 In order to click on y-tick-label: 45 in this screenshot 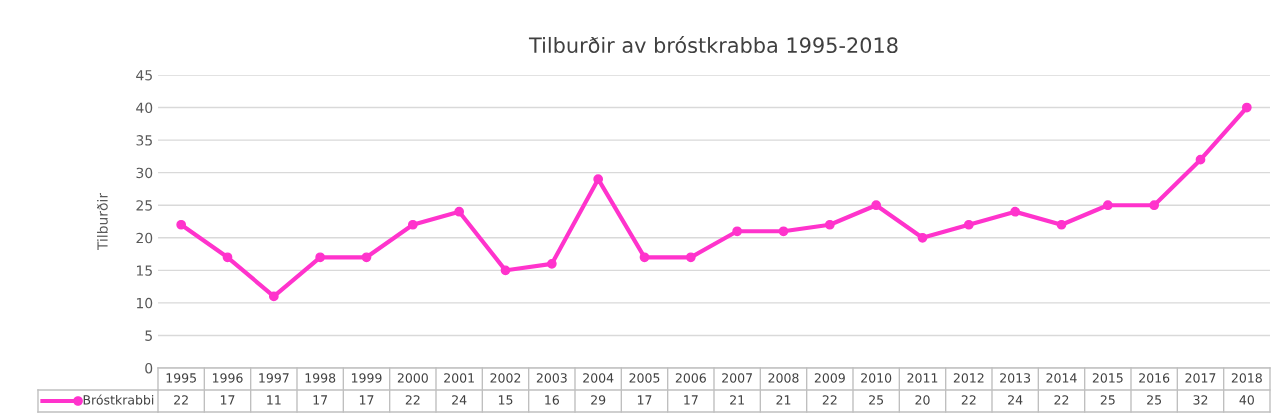, I will do `click(144, 75)`.